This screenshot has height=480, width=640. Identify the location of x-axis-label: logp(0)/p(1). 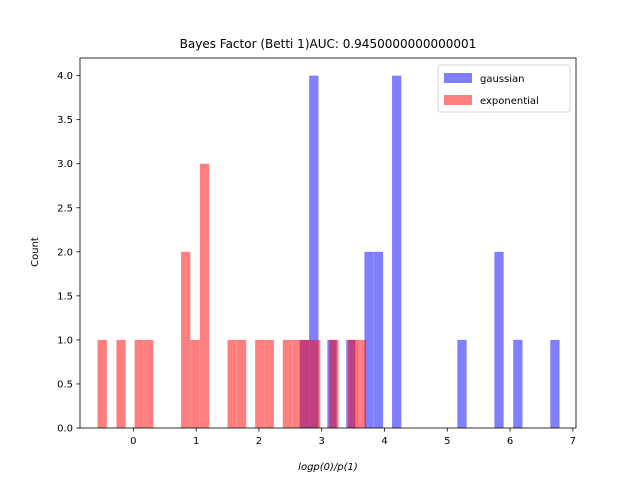
(328, 467).